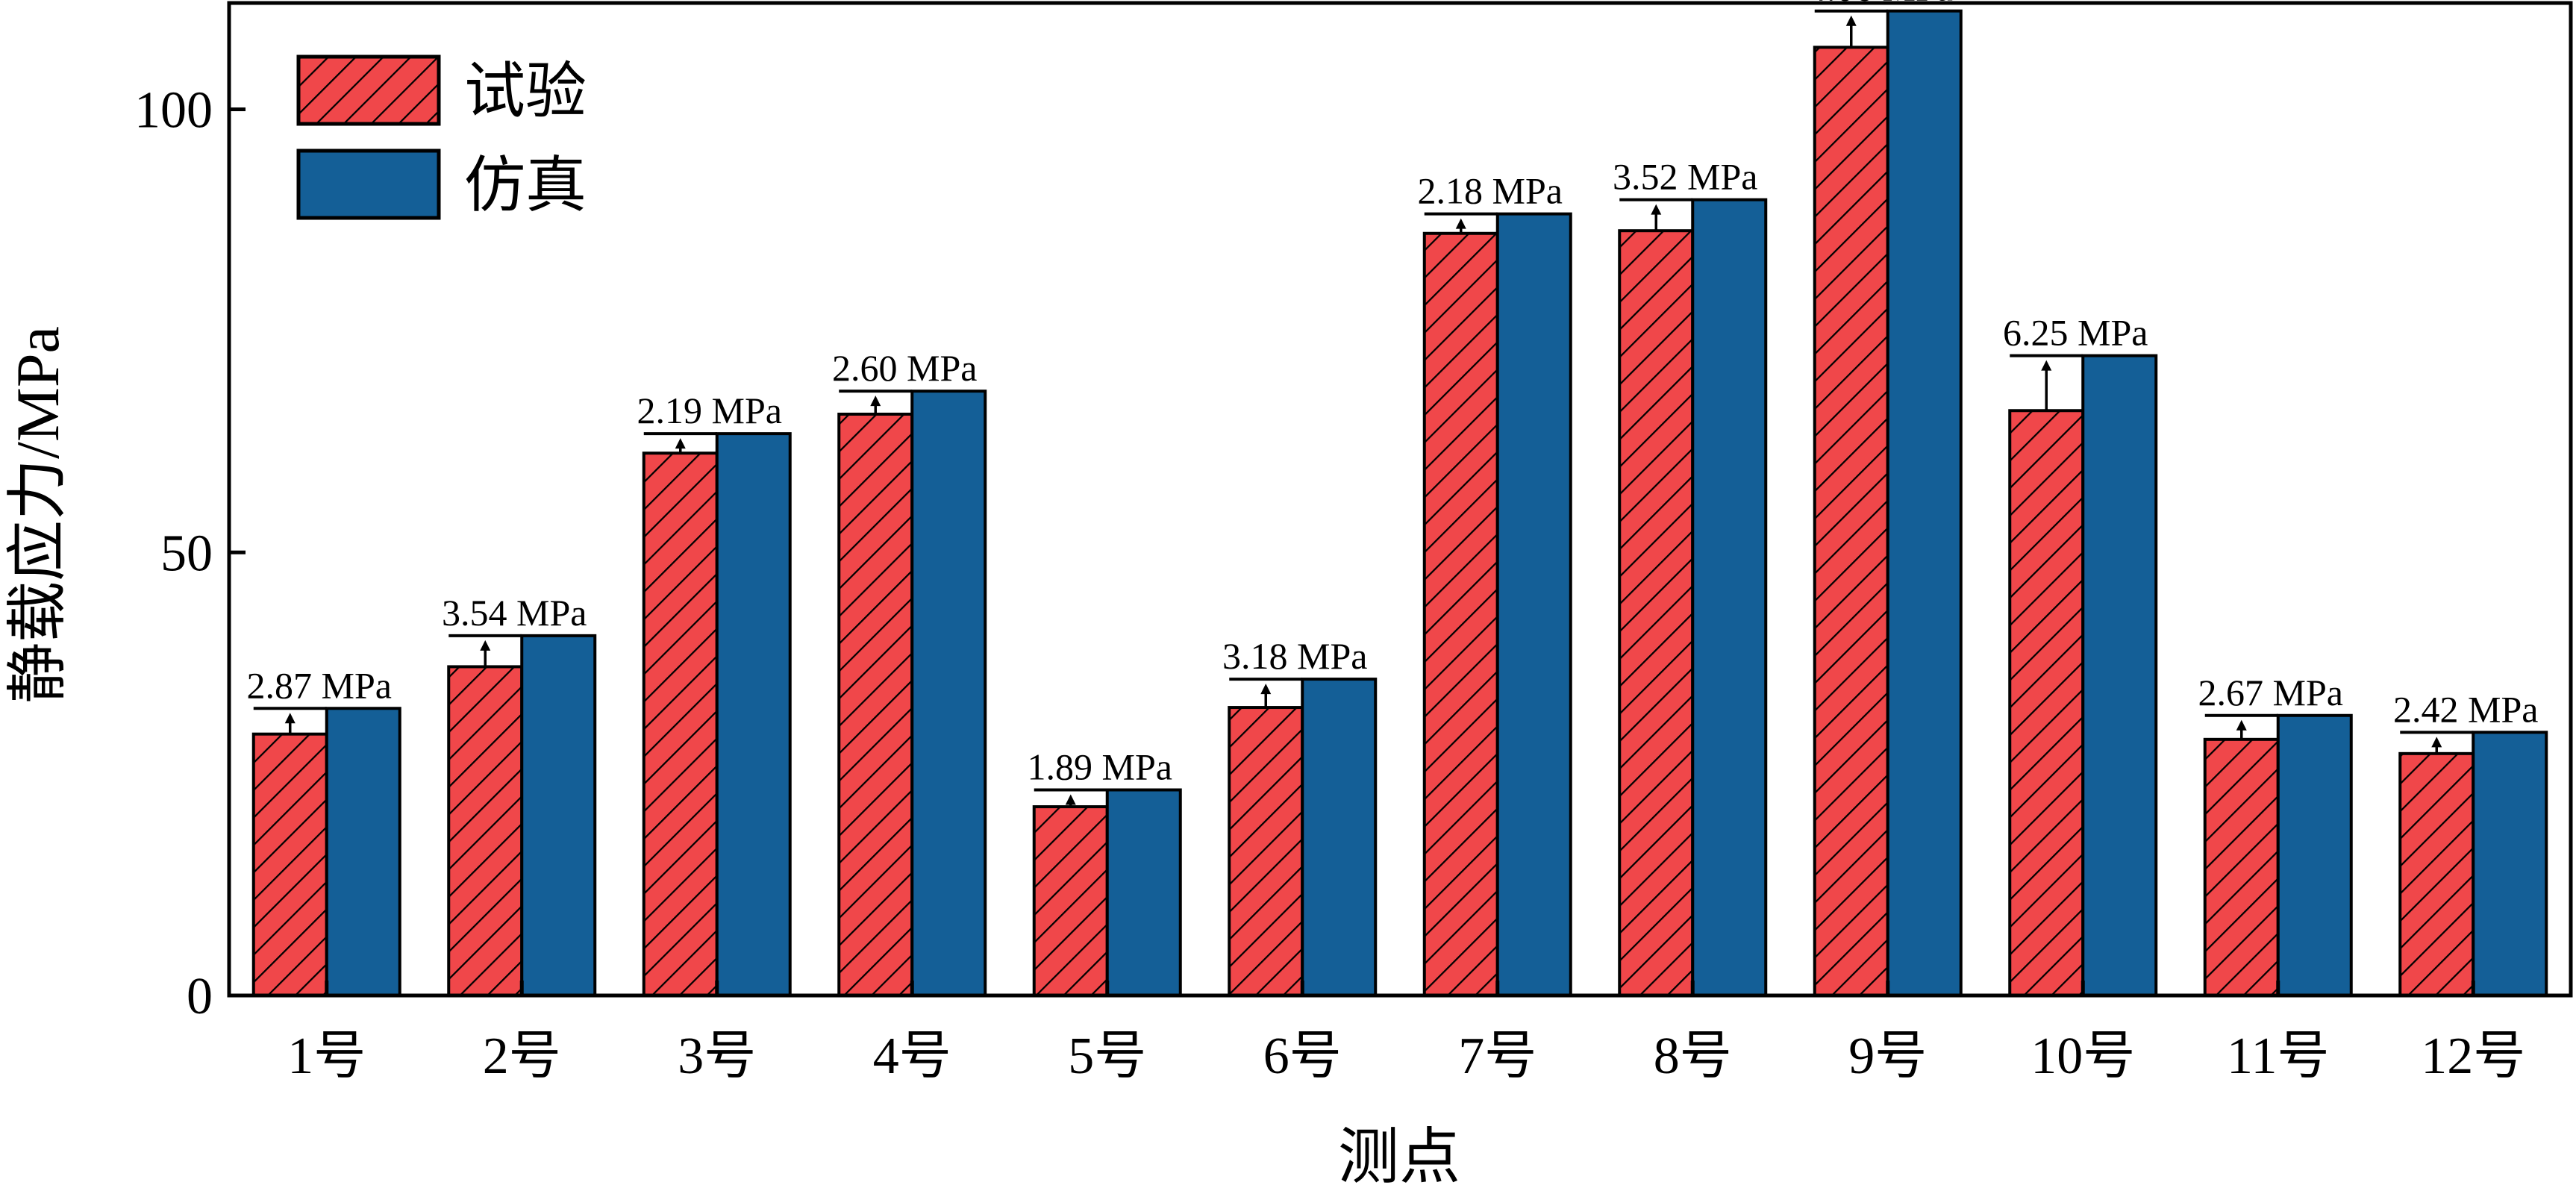 This screenshot has width=2576, height=1191. I want to click on x-tick-label: 11号, so click(2278, 1056).